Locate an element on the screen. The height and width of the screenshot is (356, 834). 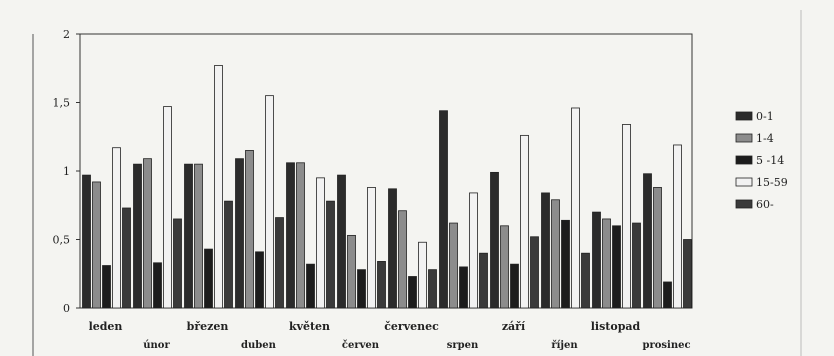
x-tick-label: leden is located at coordinates (106, 326).